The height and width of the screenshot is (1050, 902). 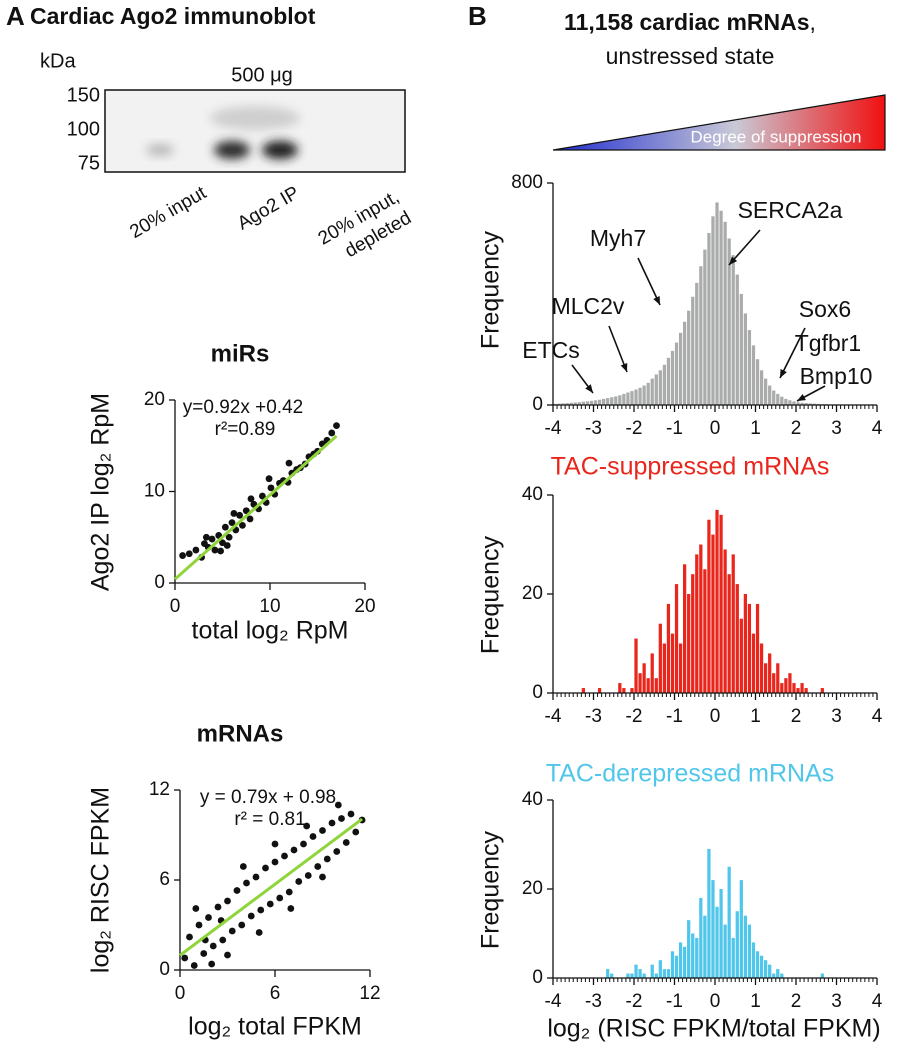 What do you see at coordinates (491, 594) in the screenshot?
I see `y-axis-label: Frequency` at bounding box center [491, 594].